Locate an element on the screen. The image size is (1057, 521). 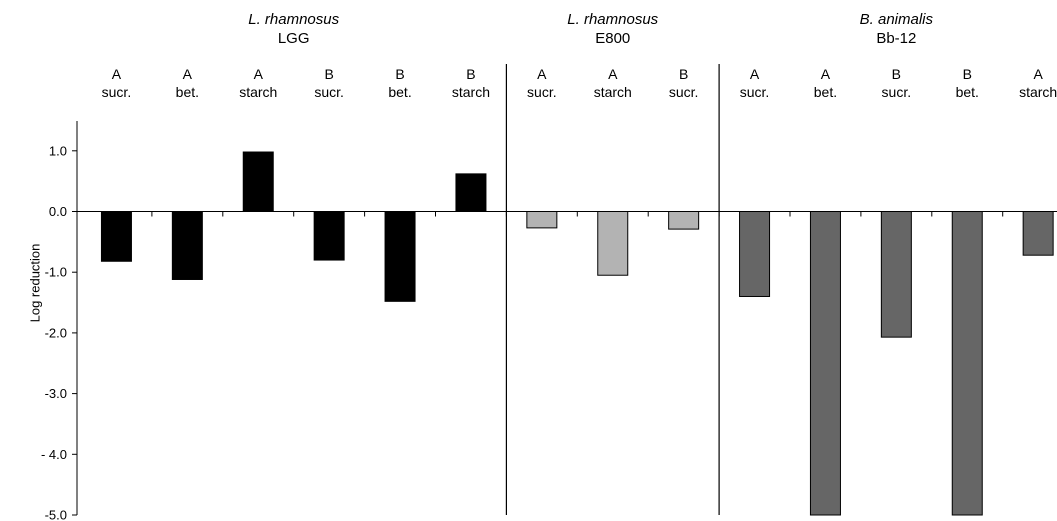
y-tick-label: -3.0 is located at coordinates (56, 393).